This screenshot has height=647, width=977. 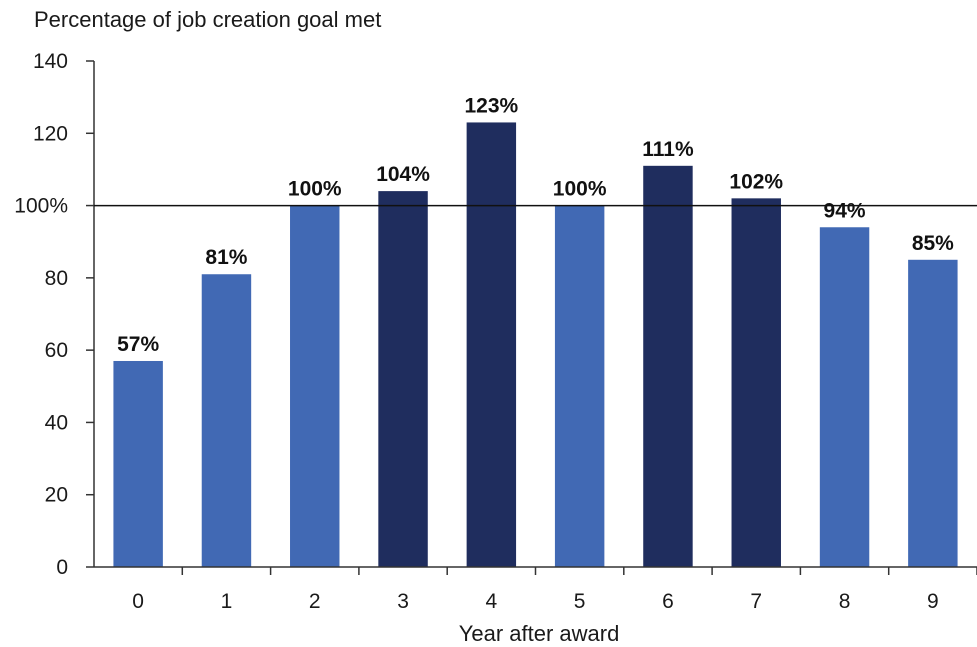 What do you see at coordinates (668, 601) in the screenshot?
I see `x-tick-label: 6` at bounding box center [668, 601].